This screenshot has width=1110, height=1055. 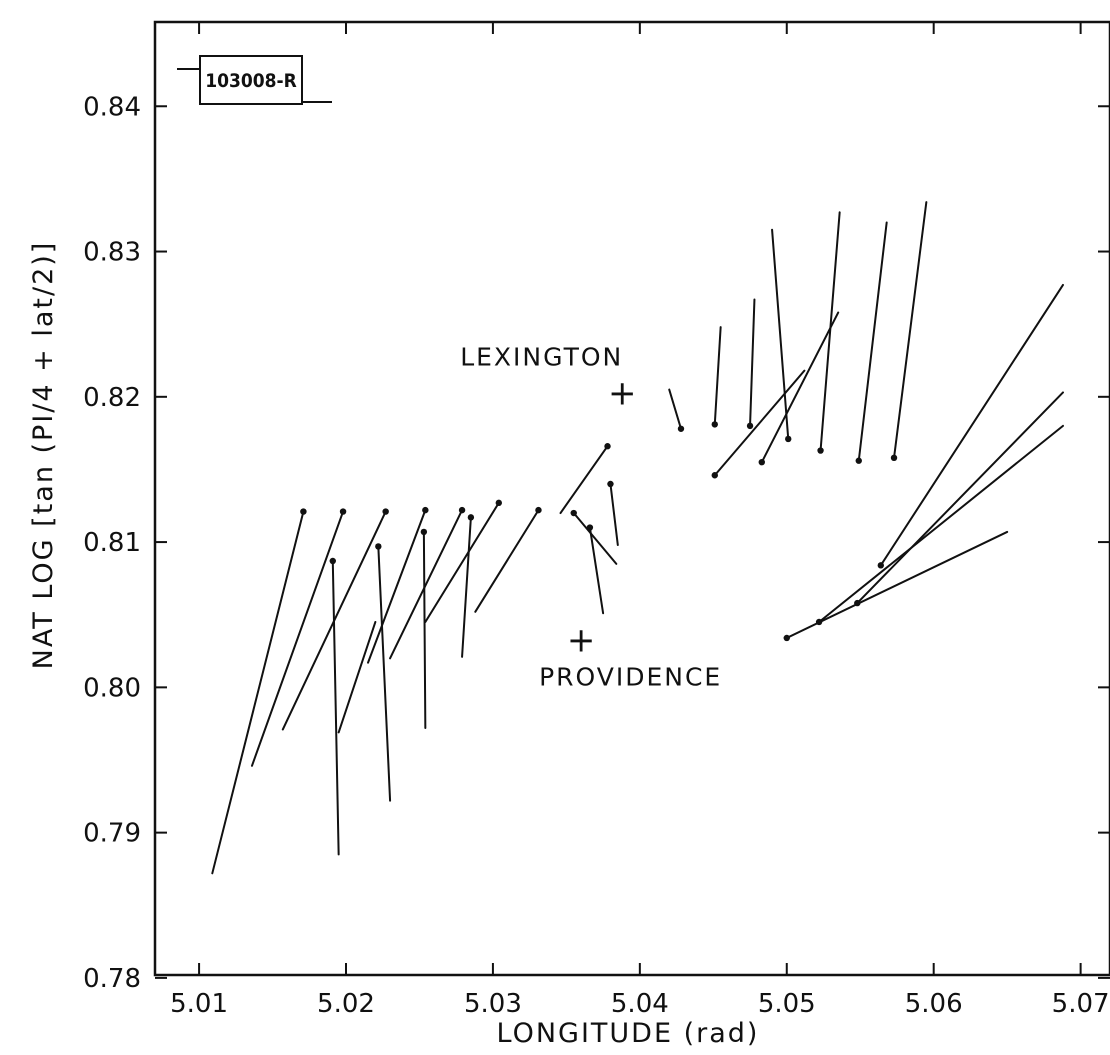 What do you see at coordinates (199, 1004) in the screenshot?
I see `x-tick-label: 5.01` at bounding box center [199, 1004].